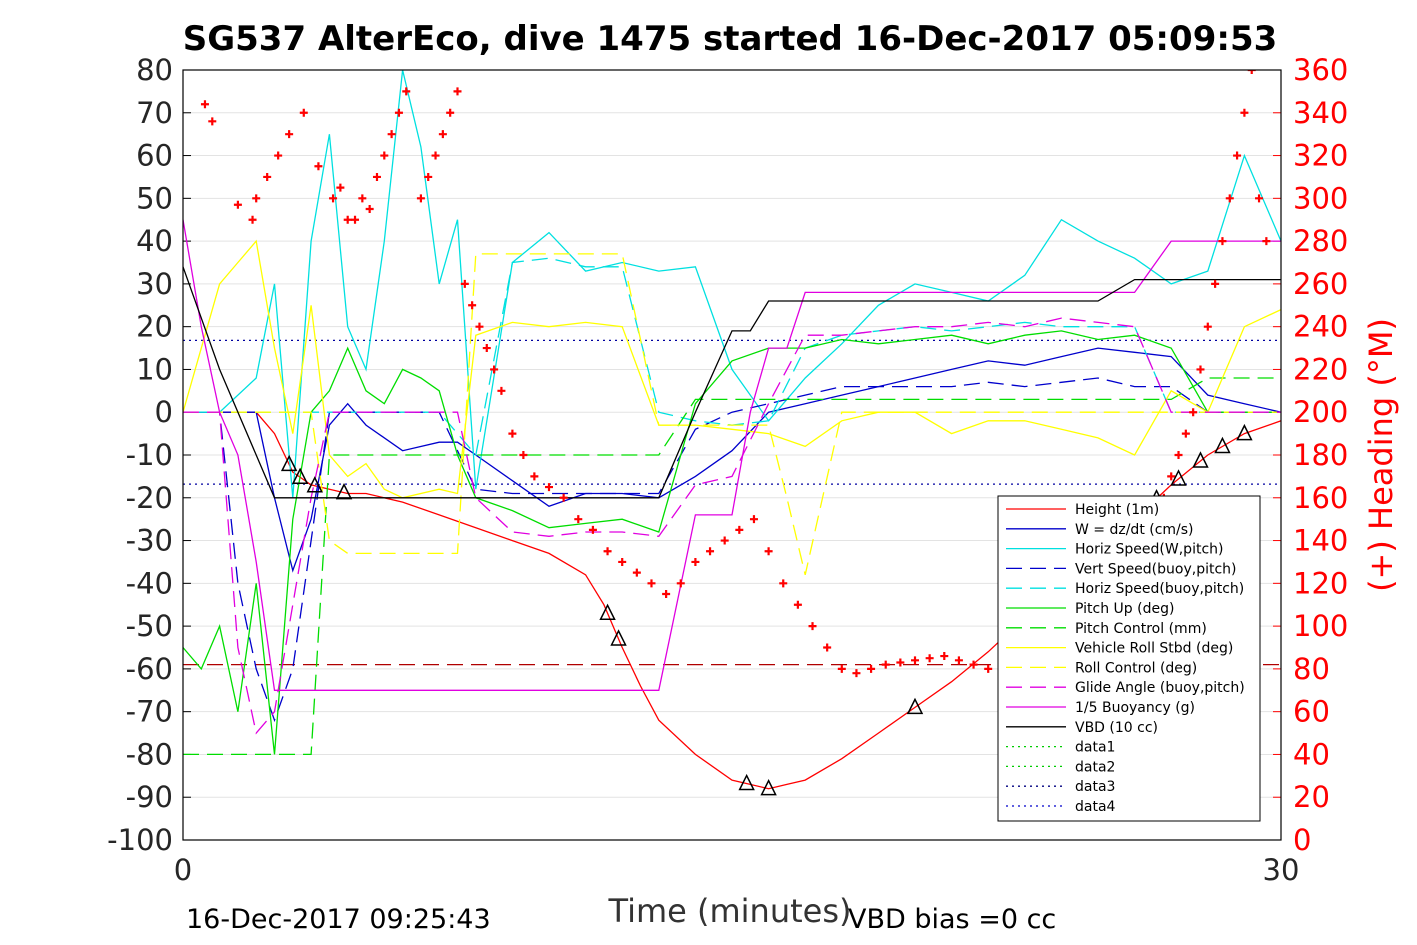  I want to click on y-right-tick-label: 40, so click(1311, 754).